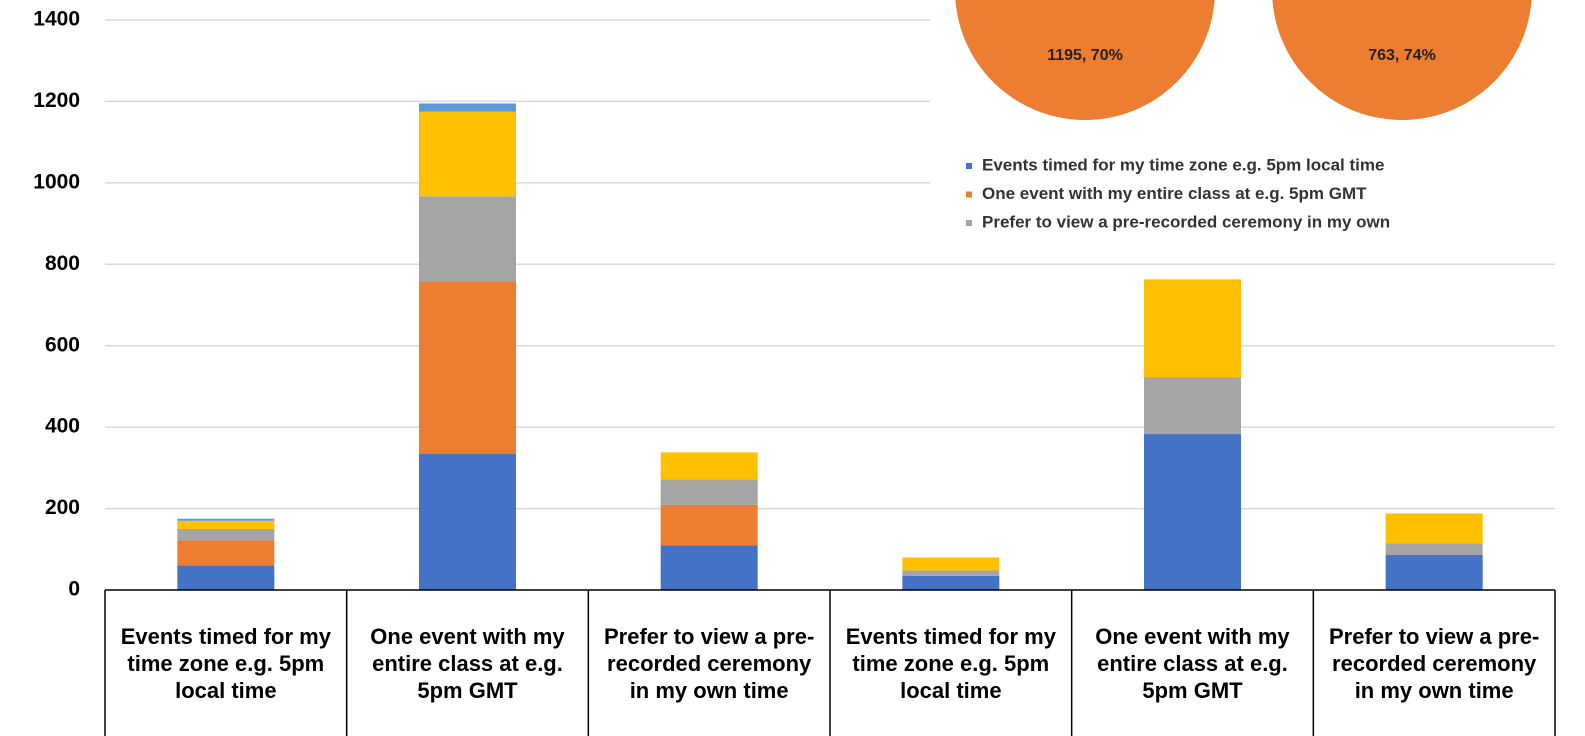 The height and width of the screenshot is (736, 1585). What do you see at coordinates (56, 181) in the screenshot?
I see `y-tick-label: 1000` at bounding box center [56, 181].